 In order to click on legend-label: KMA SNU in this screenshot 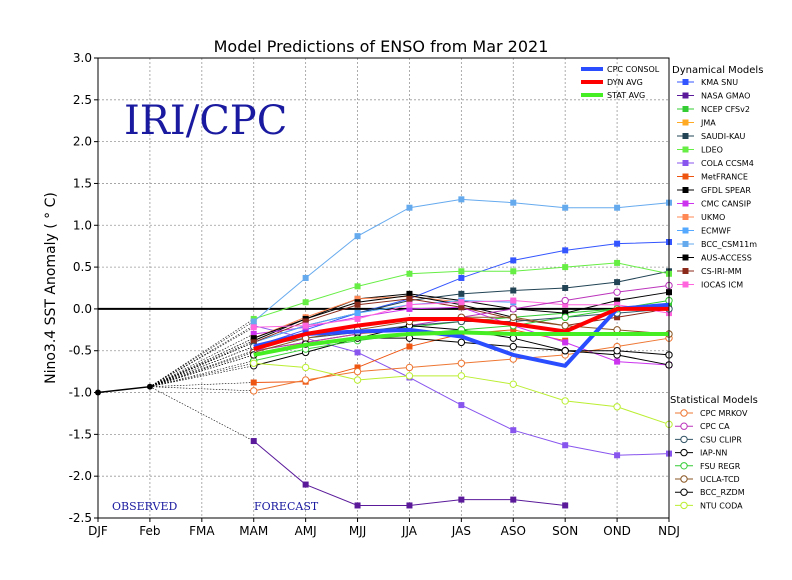, I will do `click(719, 82)`.